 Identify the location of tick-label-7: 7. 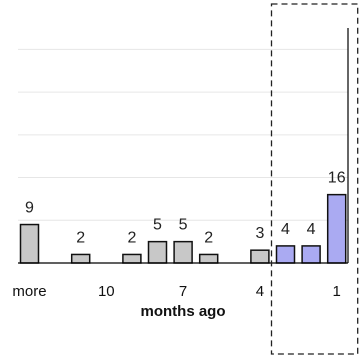
(183, 291).